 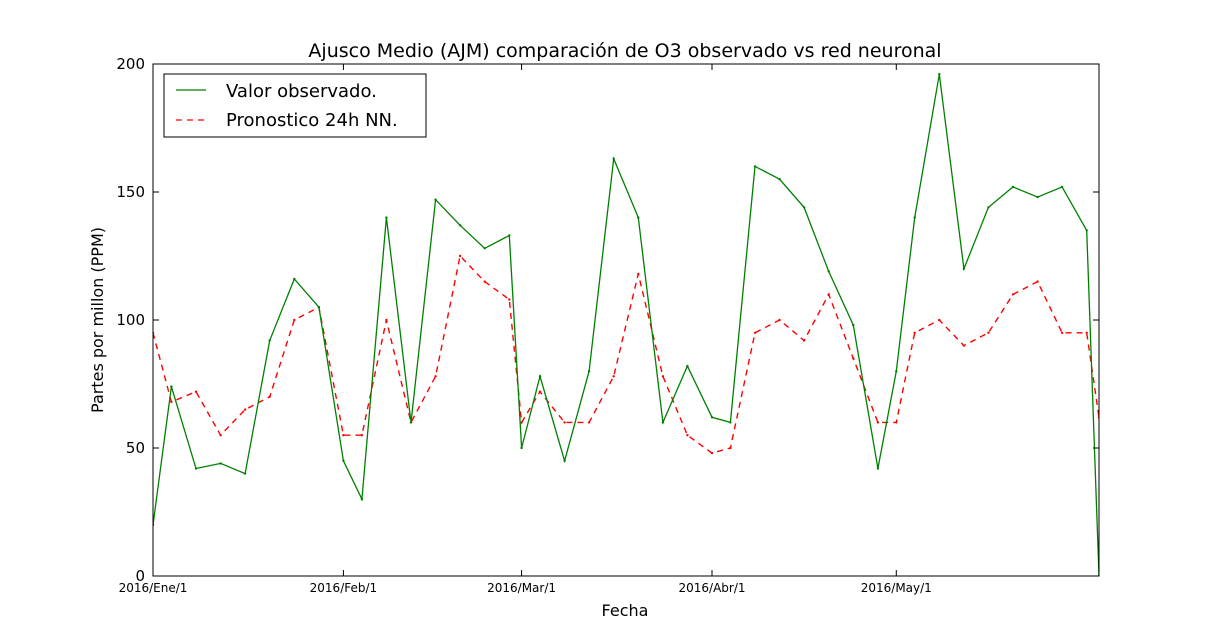 What do you see at coordinates (711, 588) in the screenshot?
I see `x-tick-label: 2016/Abr/1` at bounding box center [711, 588].